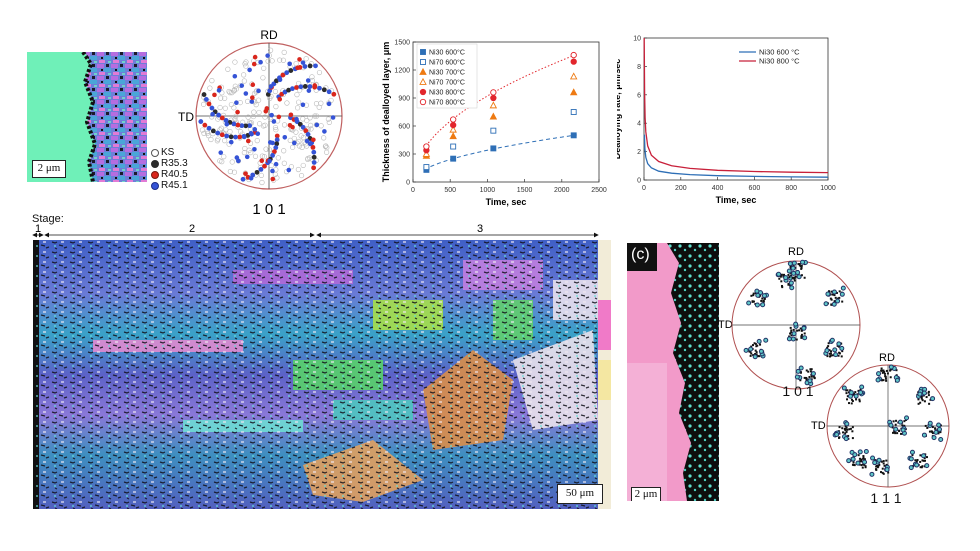  What do you see at coordinates (269, 35) in the screenshot?
I see `pole-figure-a-rd-label: RD` at bounding box center [269, 35].